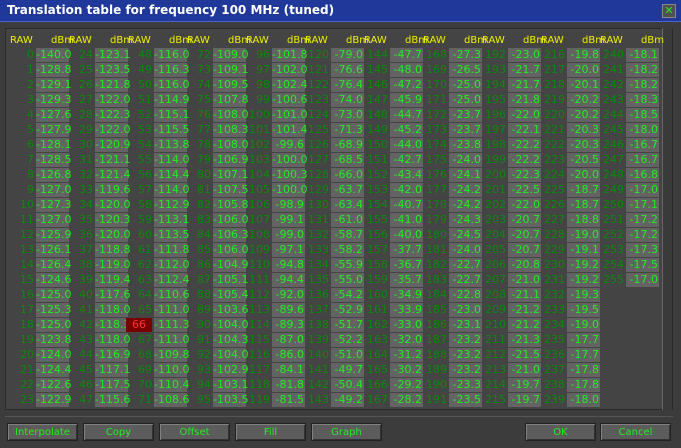 The height and width of the screenshot is (448, 681). Describe the element at coordinates (554, 129) in the screenshot. I see `raw-cell: 221` at that location.